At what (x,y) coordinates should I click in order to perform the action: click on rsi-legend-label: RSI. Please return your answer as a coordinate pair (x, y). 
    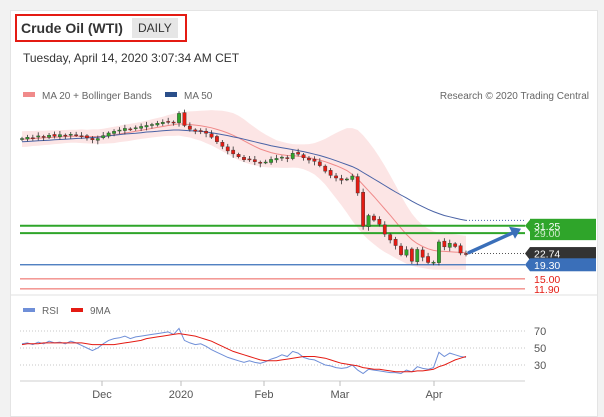
    Looking at the image, I should click on (50, 311).